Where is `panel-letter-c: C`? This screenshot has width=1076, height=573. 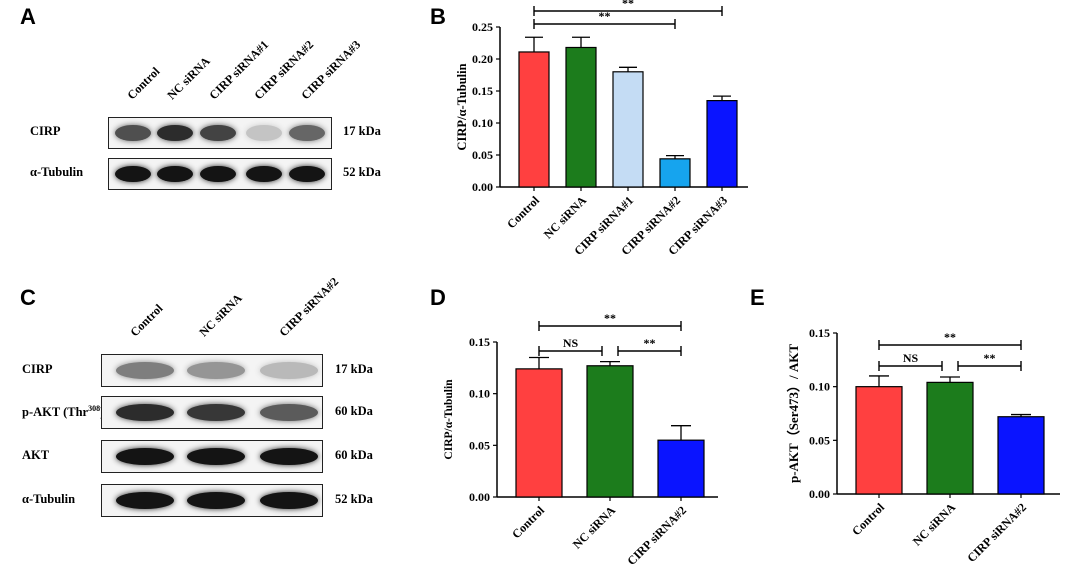
panel-letter-c: C is located at coordinates (28, 297).